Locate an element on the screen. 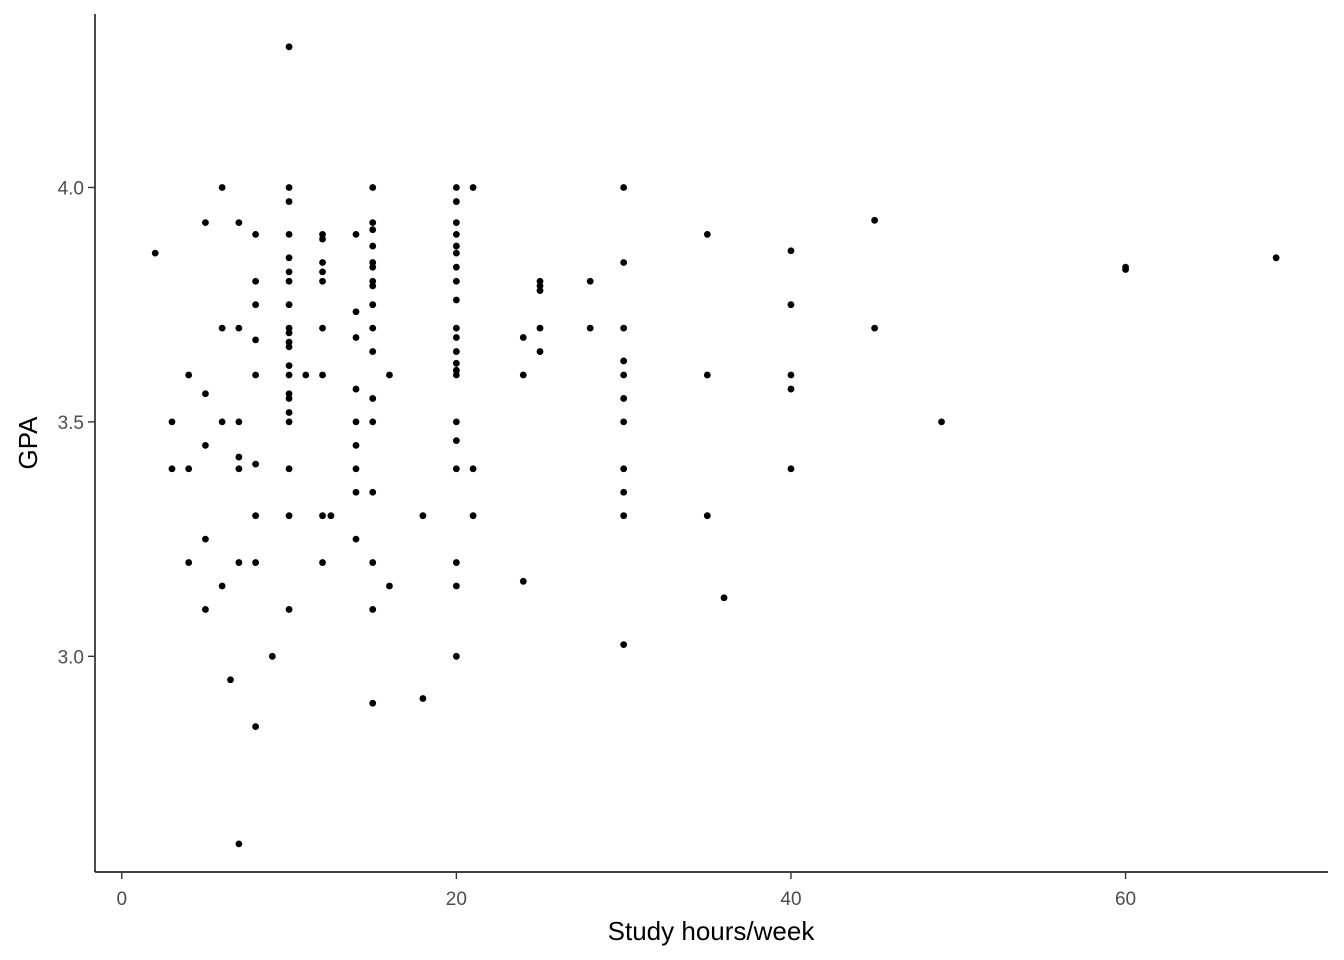  y-tick-label: 3.5 is located at coordinates (71, 423).